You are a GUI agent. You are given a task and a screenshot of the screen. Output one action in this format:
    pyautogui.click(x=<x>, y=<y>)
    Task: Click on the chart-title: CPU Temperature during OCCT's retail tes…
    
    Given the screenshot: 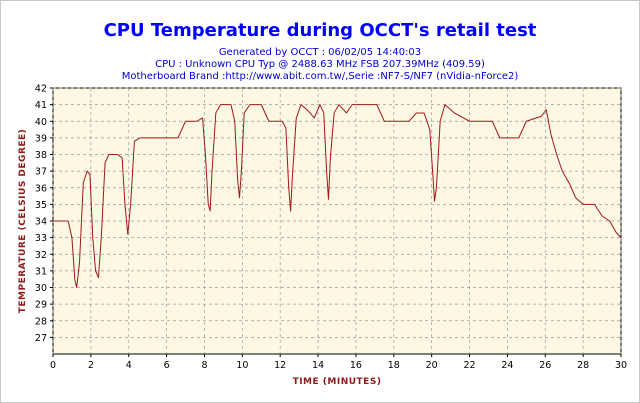 What is the action you would take?
    pyautogui.click(x=320, y=30)
    